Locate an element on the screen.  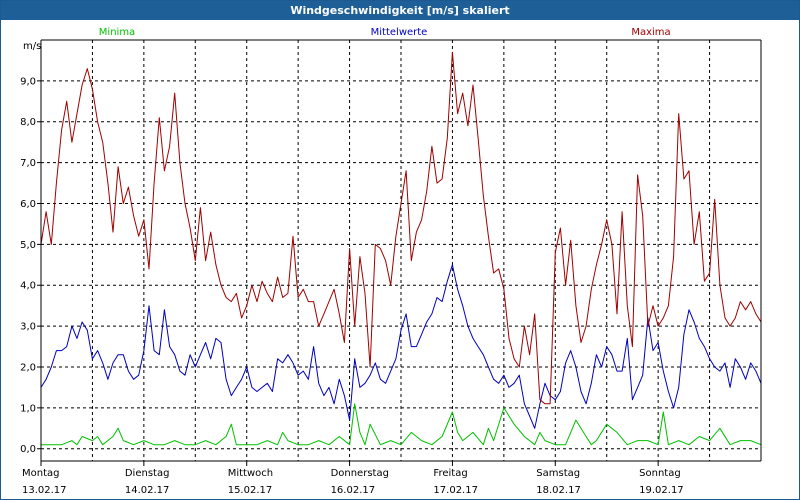
y-tick-label: 3,0 is located at coordinates (28, 327).